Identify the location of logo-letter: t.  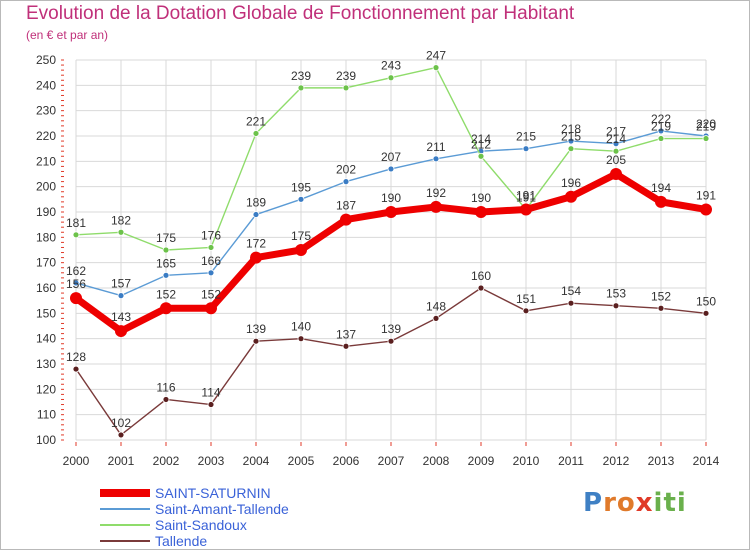
(670, 503).